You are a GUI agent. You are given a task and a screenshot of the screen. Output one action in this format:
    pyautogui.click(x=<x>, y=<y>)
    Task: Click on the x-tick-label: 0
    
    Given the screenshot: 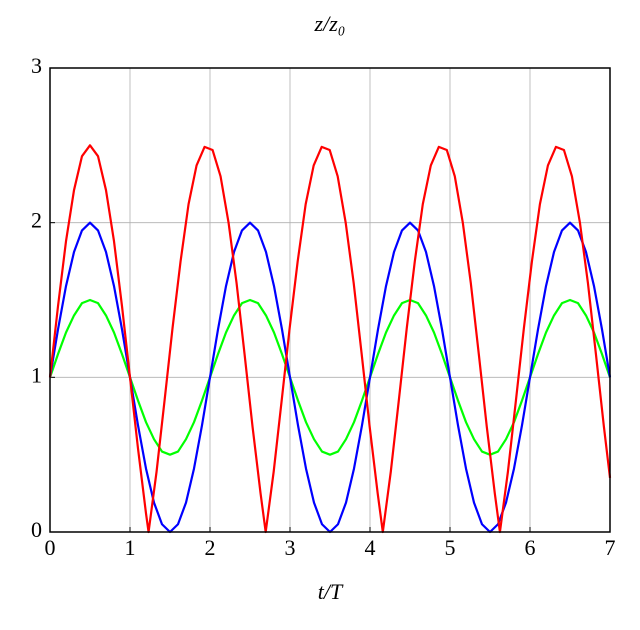 What is the action you would take?
    pyautogui.click(x=50, y=547)
    